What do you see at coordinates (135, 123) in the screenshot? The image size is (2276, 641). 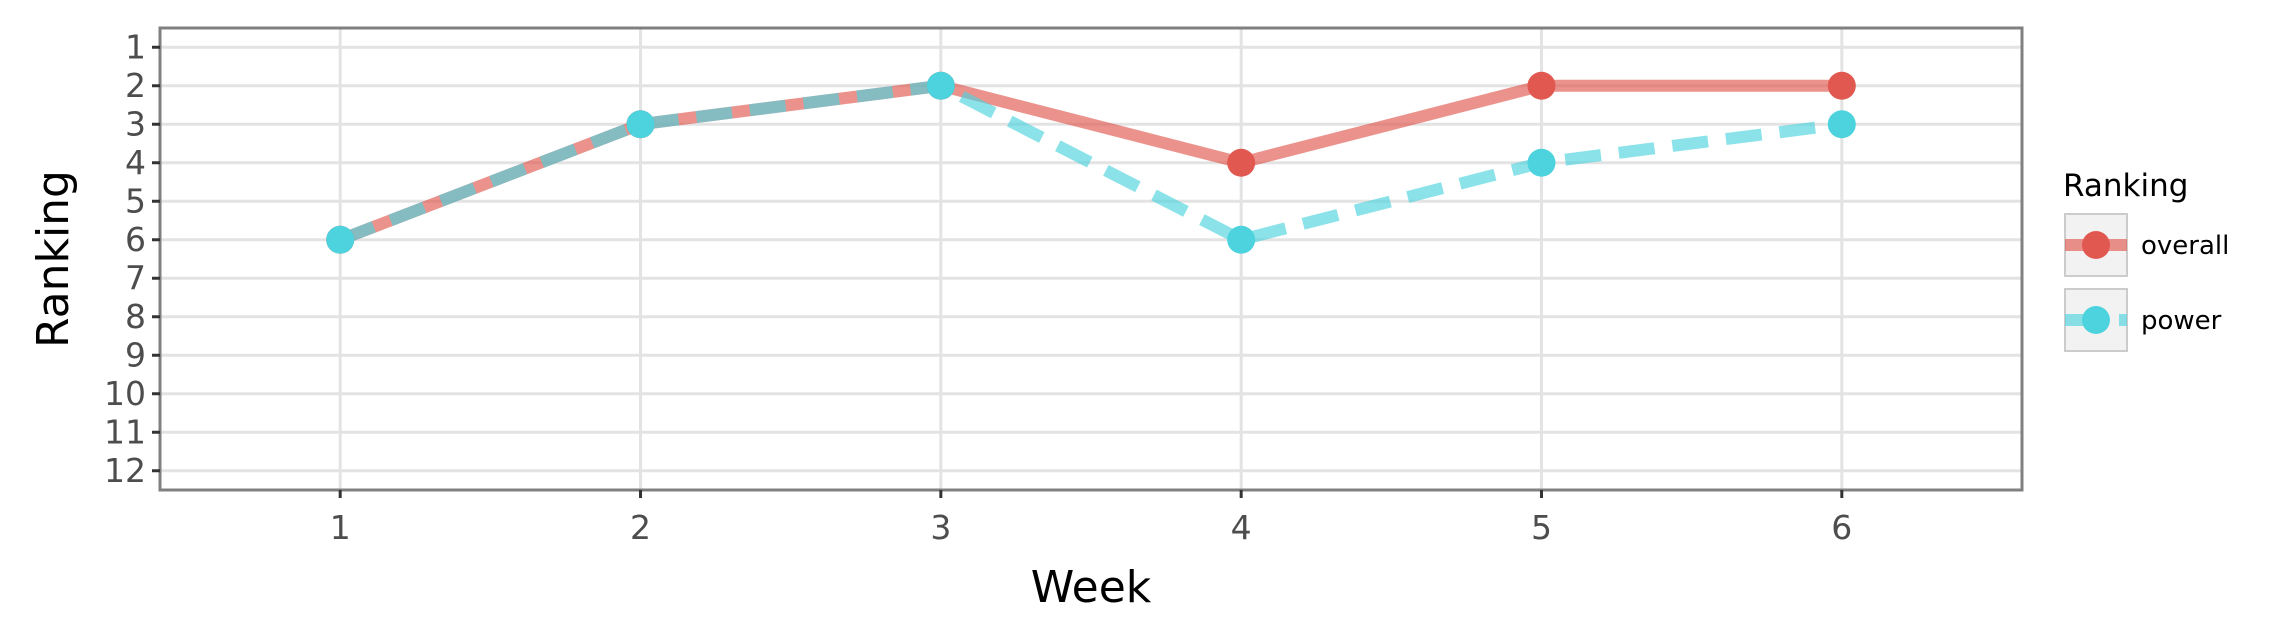 I see `y-tick-label: 3` at bounding box center [135, 123].